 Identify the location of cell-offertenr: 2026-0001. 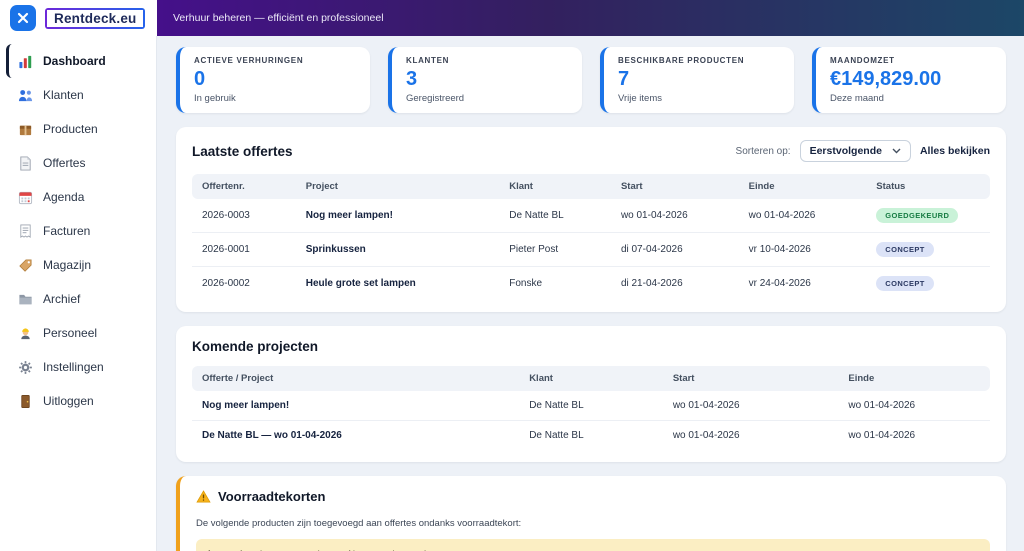
(244, 249).